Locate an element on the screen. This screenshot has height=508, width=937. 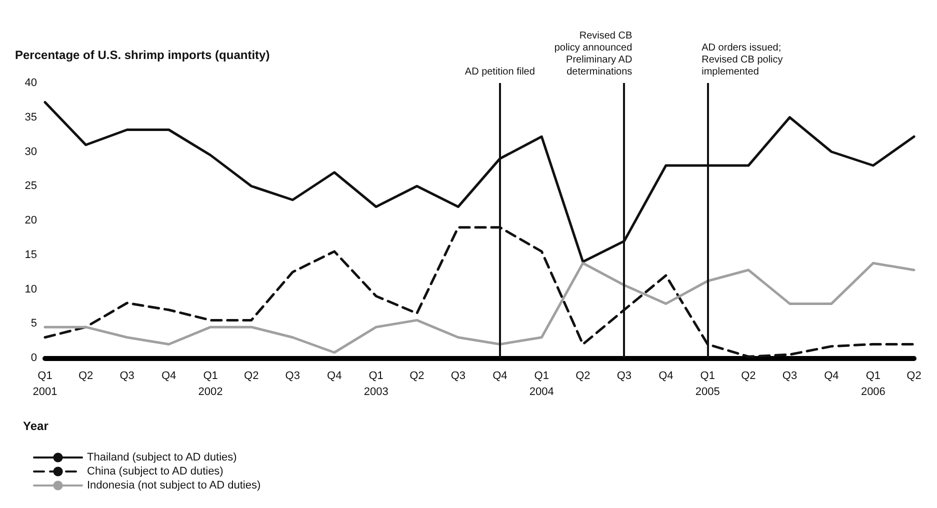
x-tick-label: Q1 2004 is located at coordinates (541, 384).